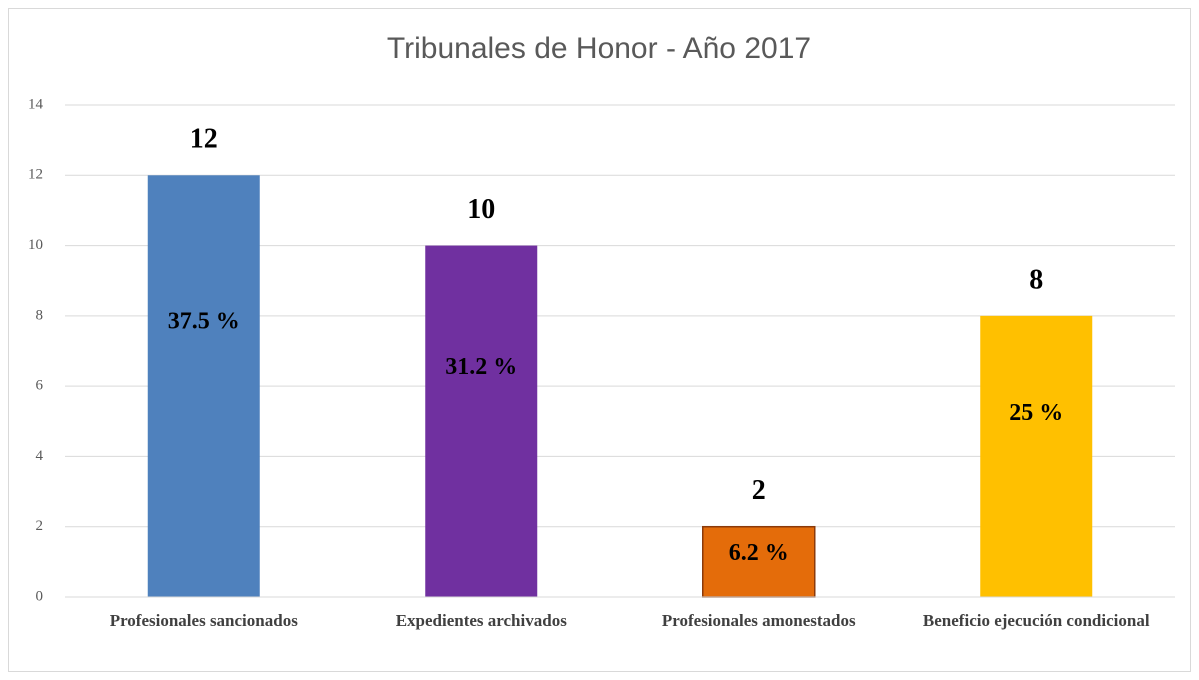 This screenshot has width=1199, height=680. Describe the element at coordinates (40, 386) in the screenshot. I see `y-tick-label: 6` at that location.